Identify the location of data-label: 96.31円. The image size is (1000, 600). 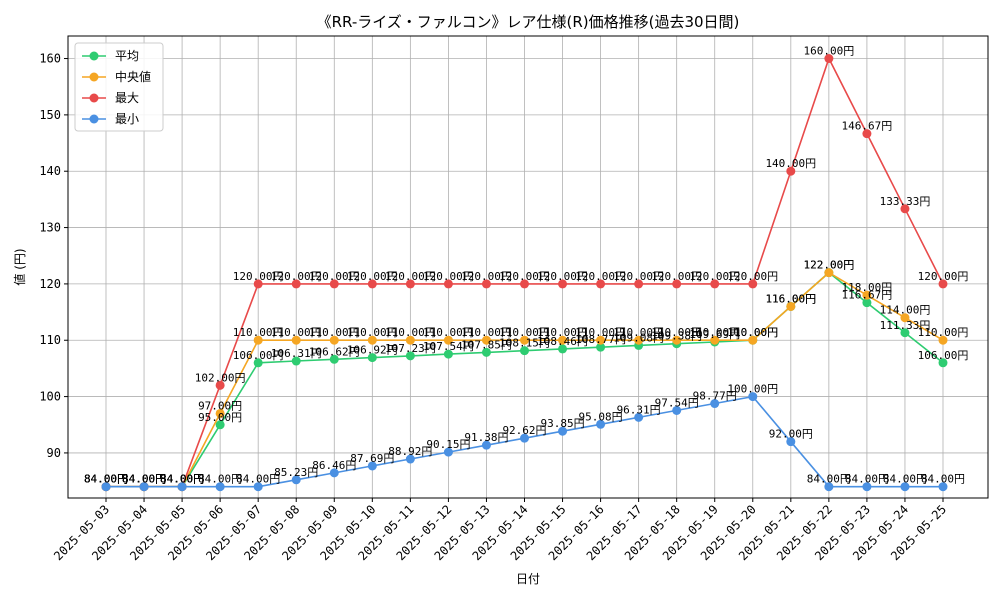
(639, 409).